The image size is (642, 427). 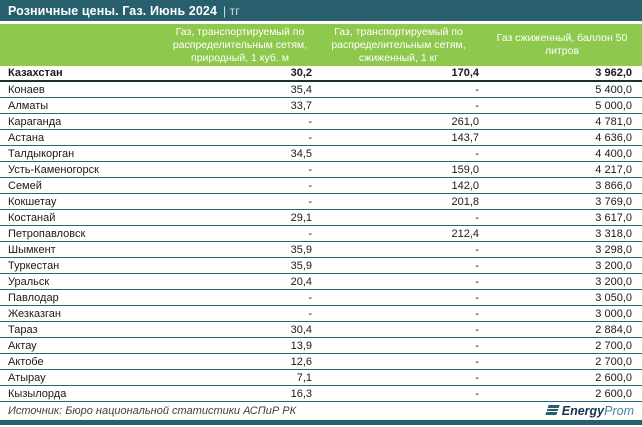 What do you see at coordinates (301, 281) in the screenshot?
I see `price-natural-gas: 20,4` at bounding box center [301, 281].